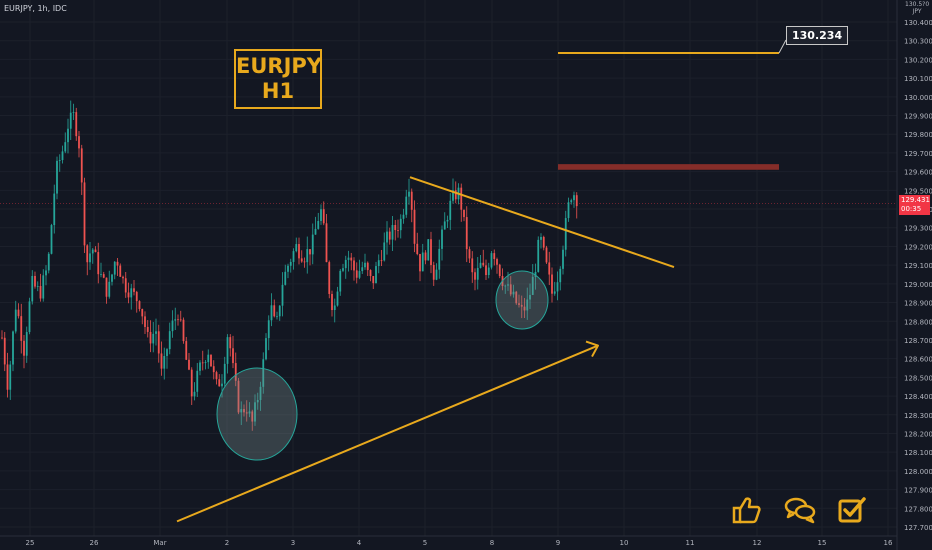 Image resolution: width=932 pixels, height=550 pixels. Describe the element at coordinates (914, 205) in the screenshot. I see `last-price-tag: 129.431 00:35` at that location.